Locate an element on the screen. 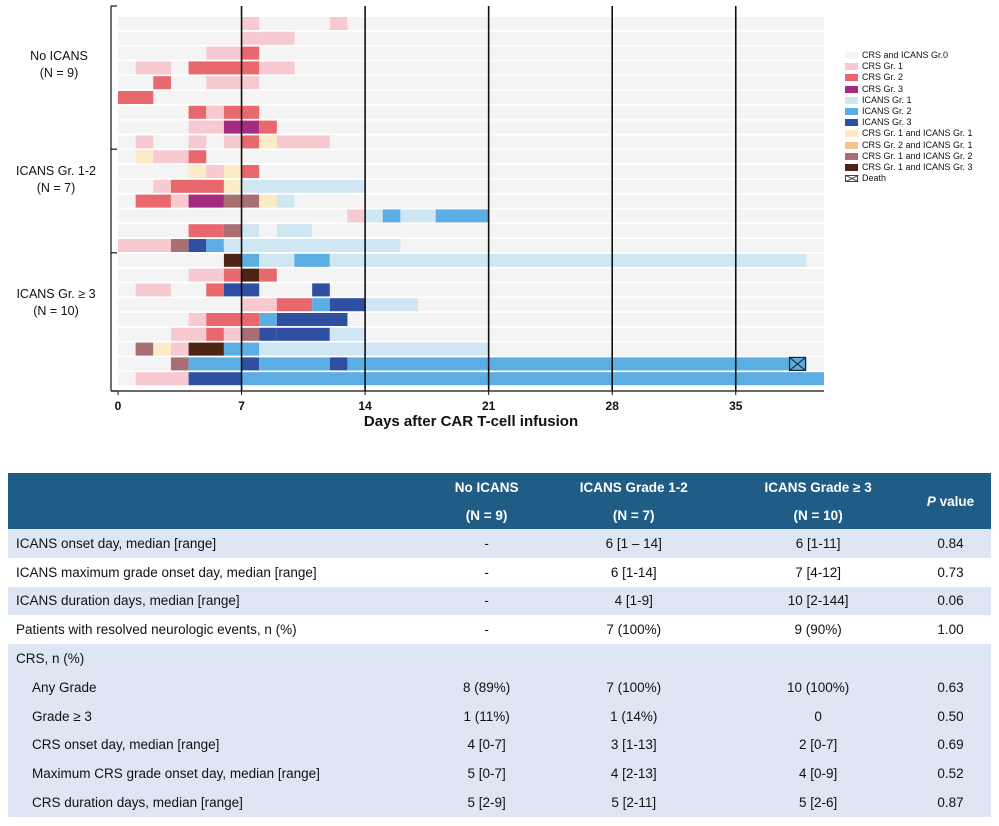 The height and width of the screenshot is (826, 999). cell-icans-1-2: 4 [2-13] is located at coordinates (634, 774).